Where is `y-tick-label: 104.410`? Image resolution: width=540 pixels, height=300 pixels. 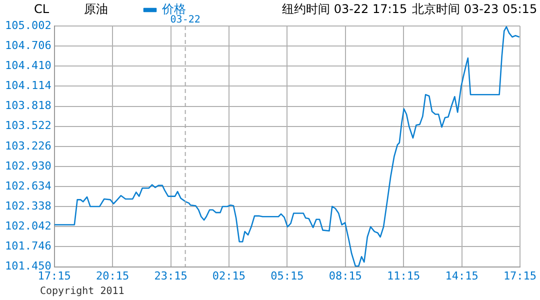 y-tick-label: 104.410 is located at coordinates (28, 65).